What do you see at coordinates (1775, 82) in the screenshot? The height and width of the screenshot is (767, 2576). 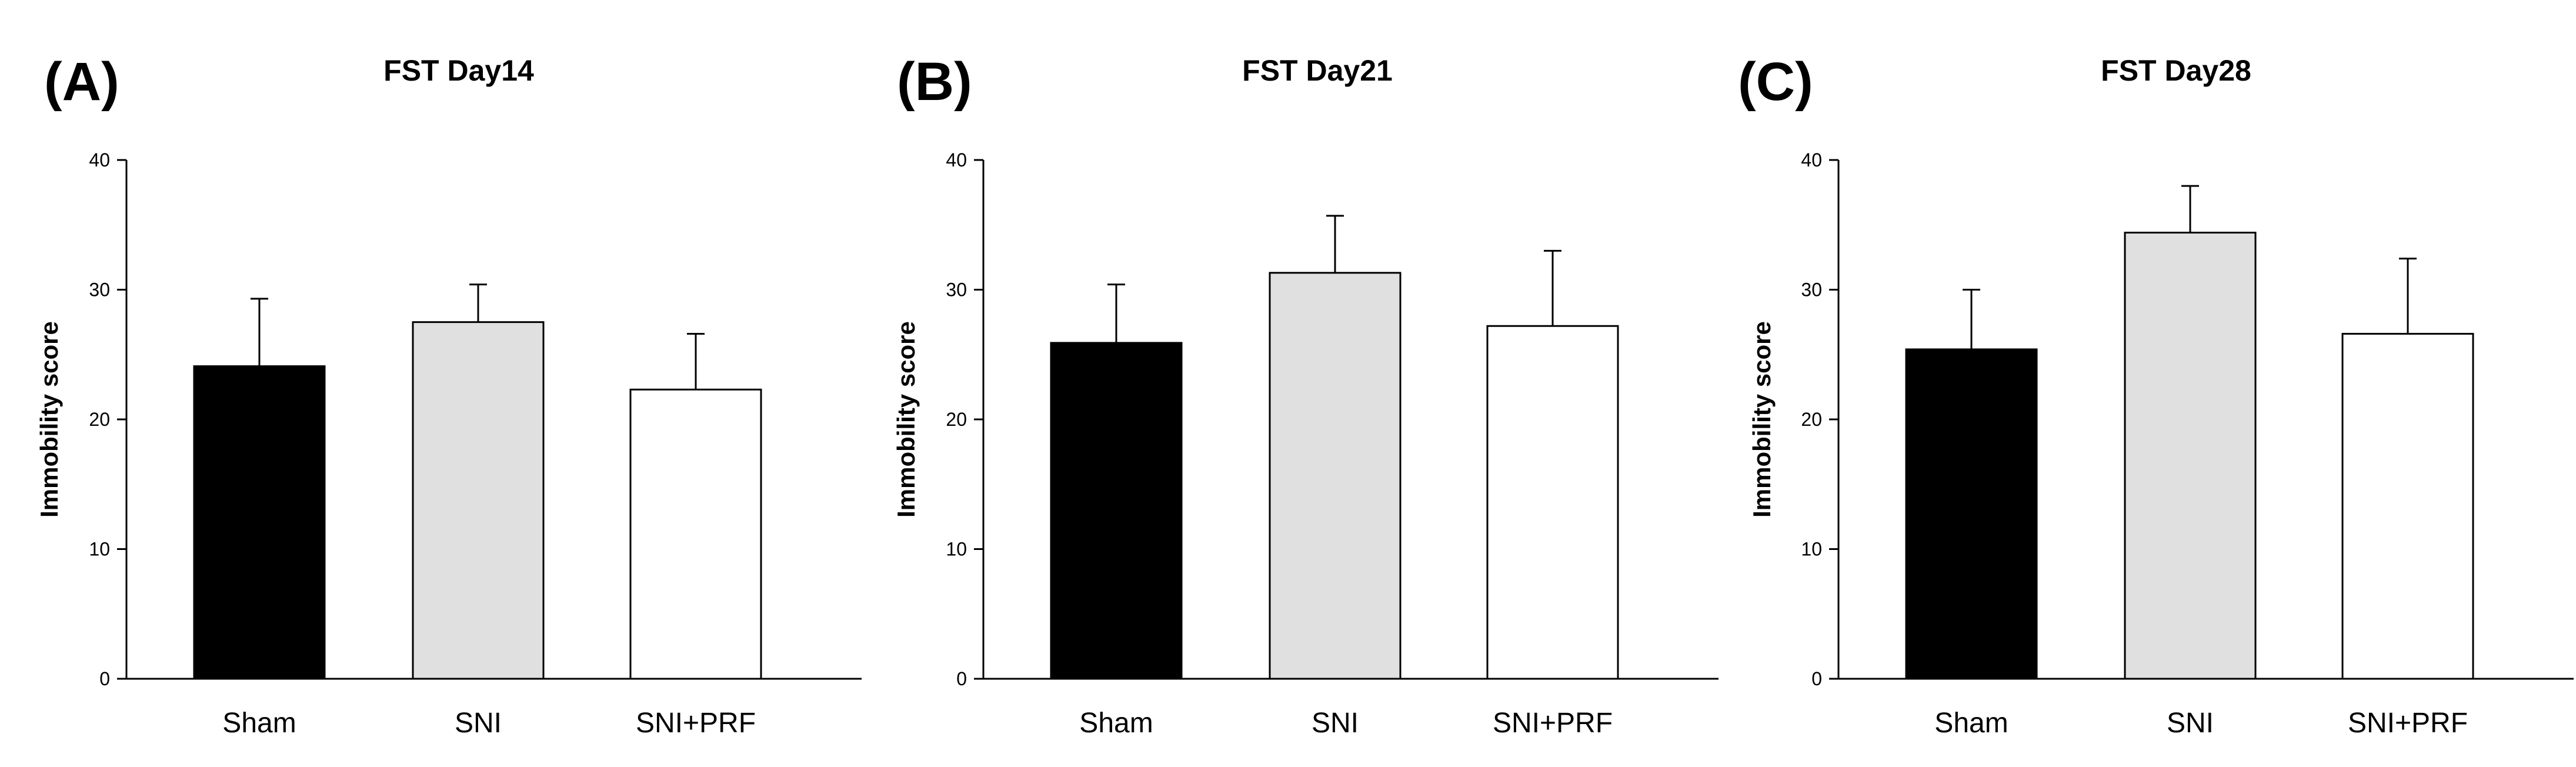 I see `panel-label: (C)` at bounding box center [1775, 82].